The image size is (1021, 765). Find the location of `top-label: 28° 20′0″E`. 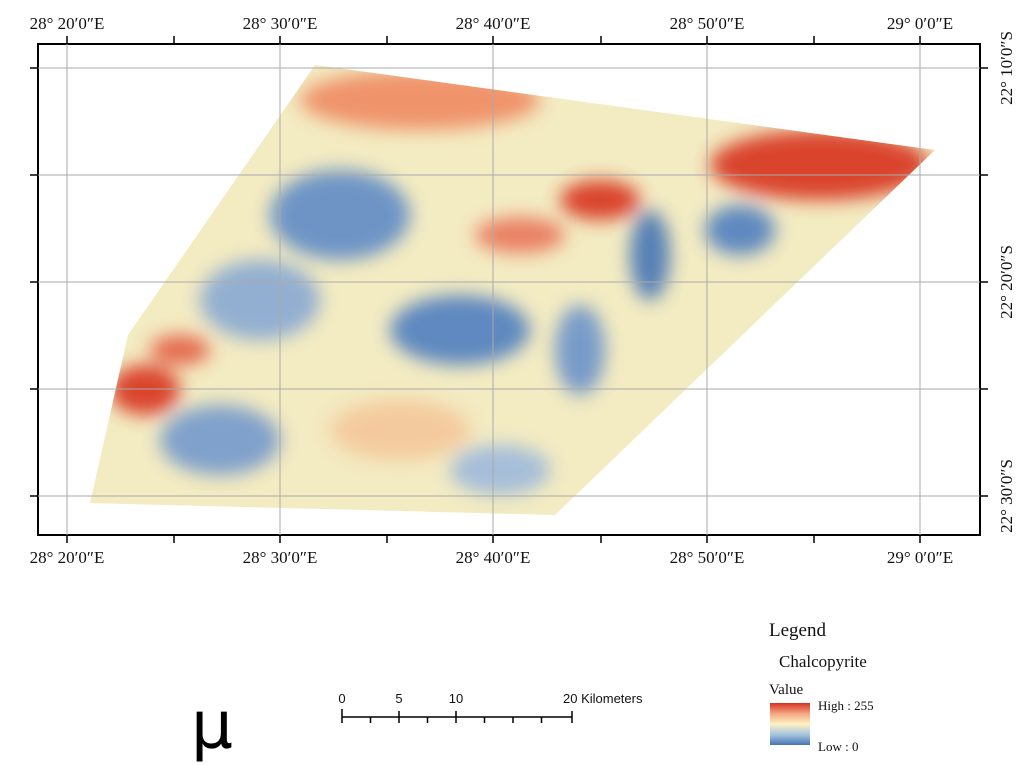

top-label: 28° 20′0″E is located at coordinates (67, 23).